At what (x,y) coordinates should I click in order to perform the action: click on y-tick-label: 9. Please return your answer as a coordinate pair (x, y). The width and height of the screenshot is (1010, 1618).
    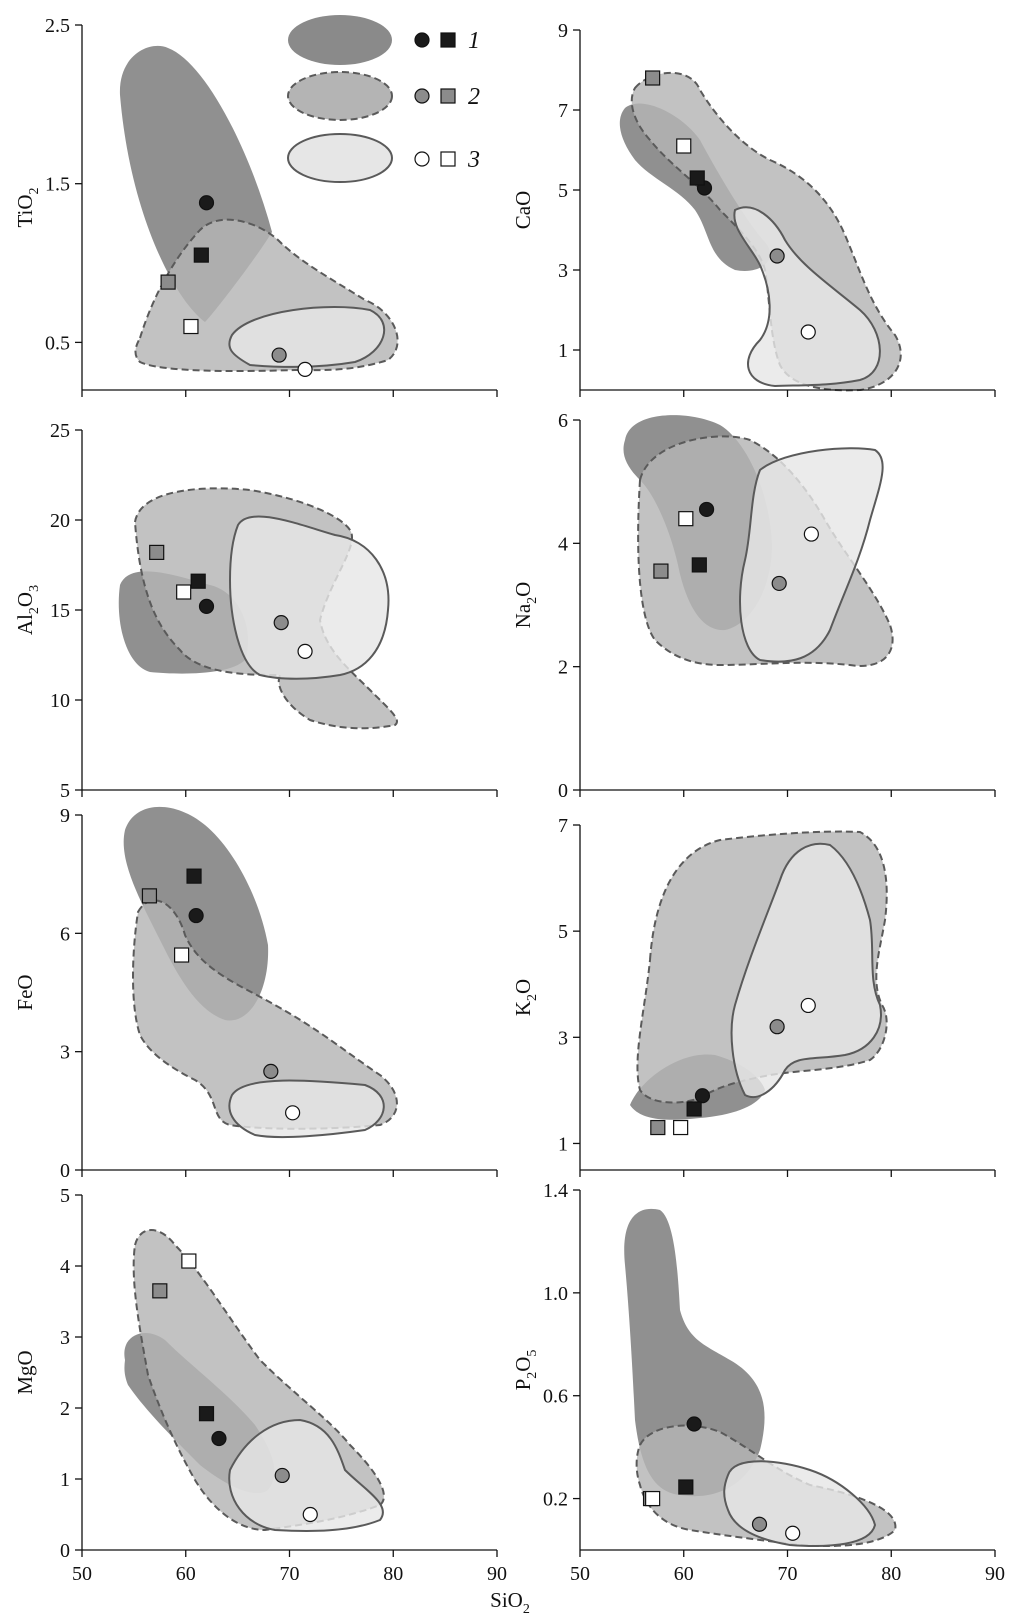
    Looking at the image, I should click on (563, 31).